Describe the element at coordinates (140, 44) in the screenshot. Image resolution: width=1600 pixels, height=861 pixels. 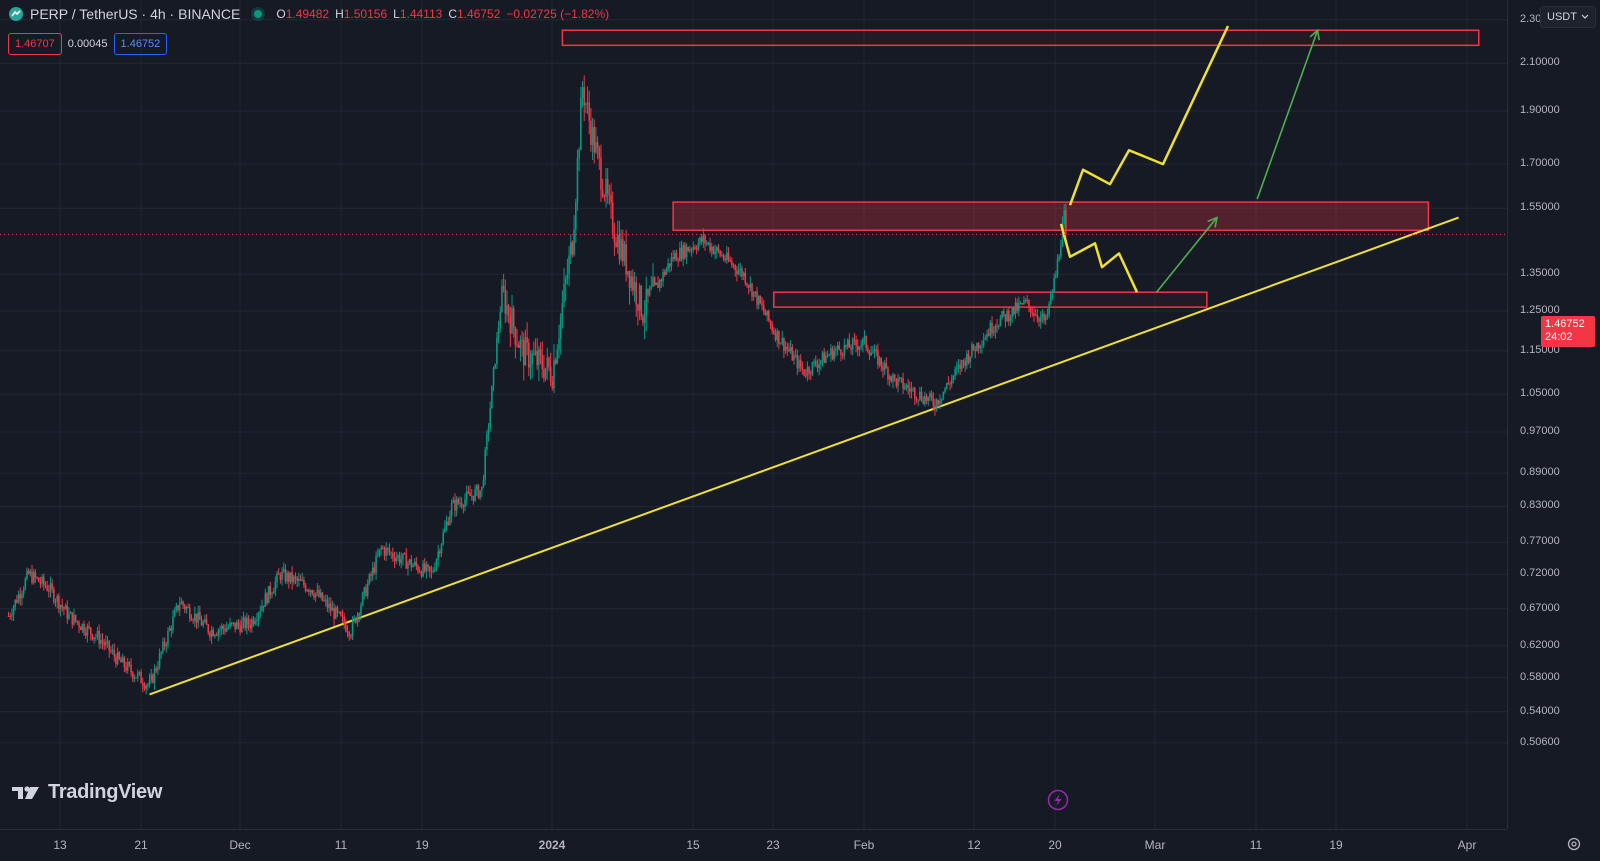
I see `buy-button: 1.46752` at that location.